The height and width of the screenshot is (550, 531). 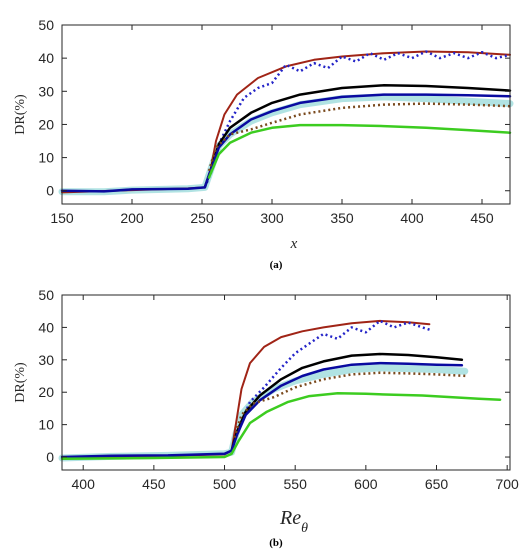 What do you see at coordinates (366, 484) in the screenshot?
I see `x-tick-label: 600` at bounding box center [366, 484].